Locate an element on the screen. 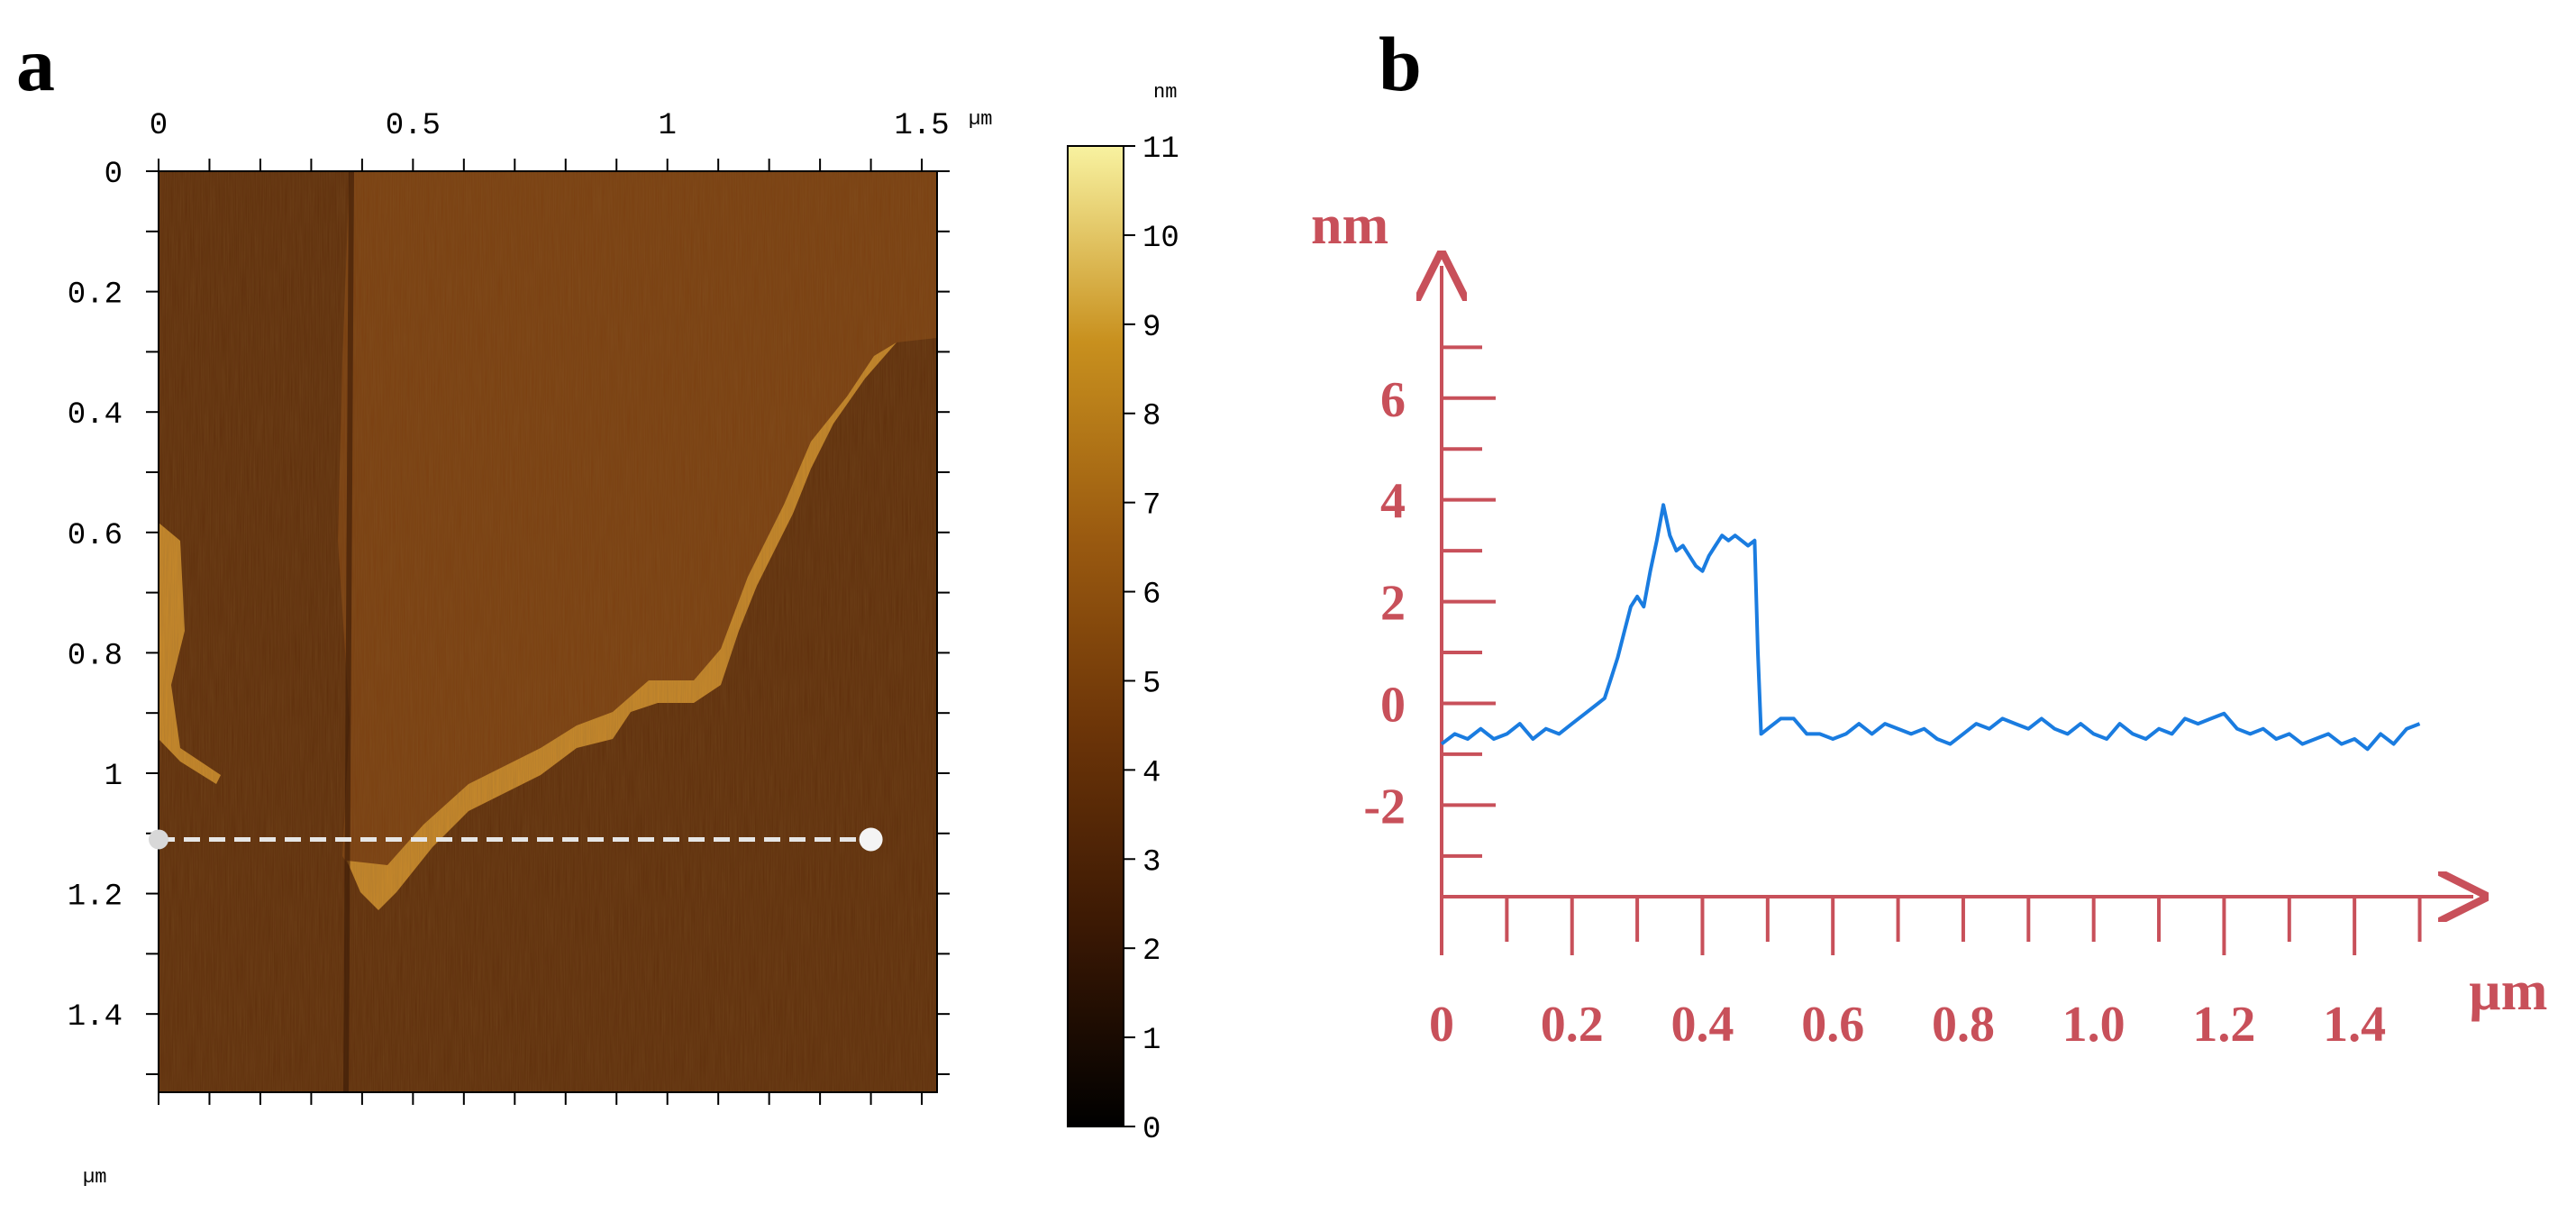  profile-x-tick-label: 0.2 is located at coordinates (1572, 1025).